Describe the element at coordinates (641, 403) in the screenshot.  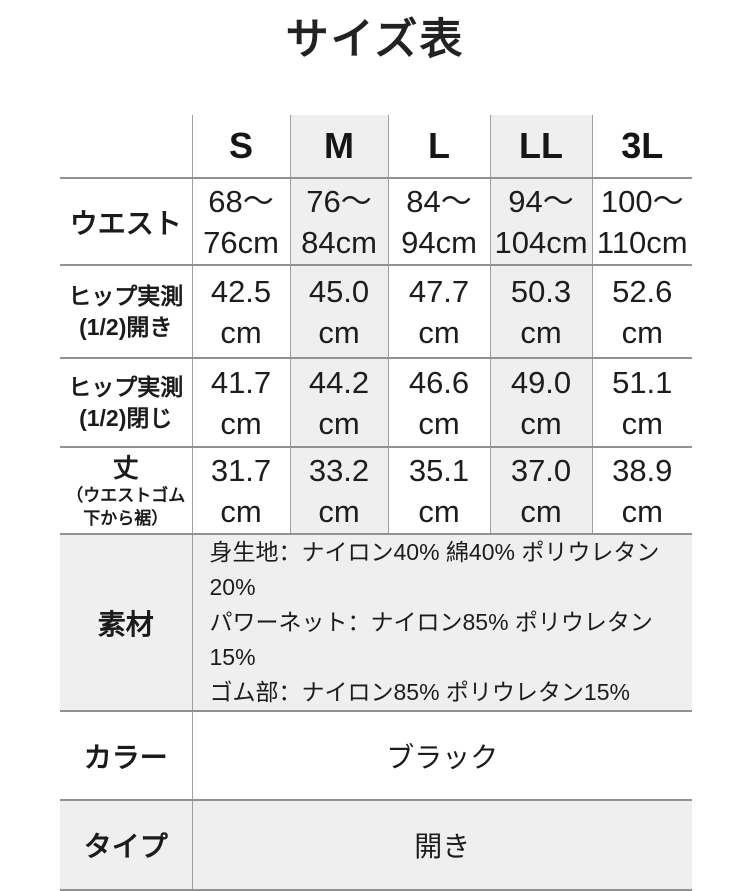
I see `hip-closed-value-3l: 51.1 cm` at that location.